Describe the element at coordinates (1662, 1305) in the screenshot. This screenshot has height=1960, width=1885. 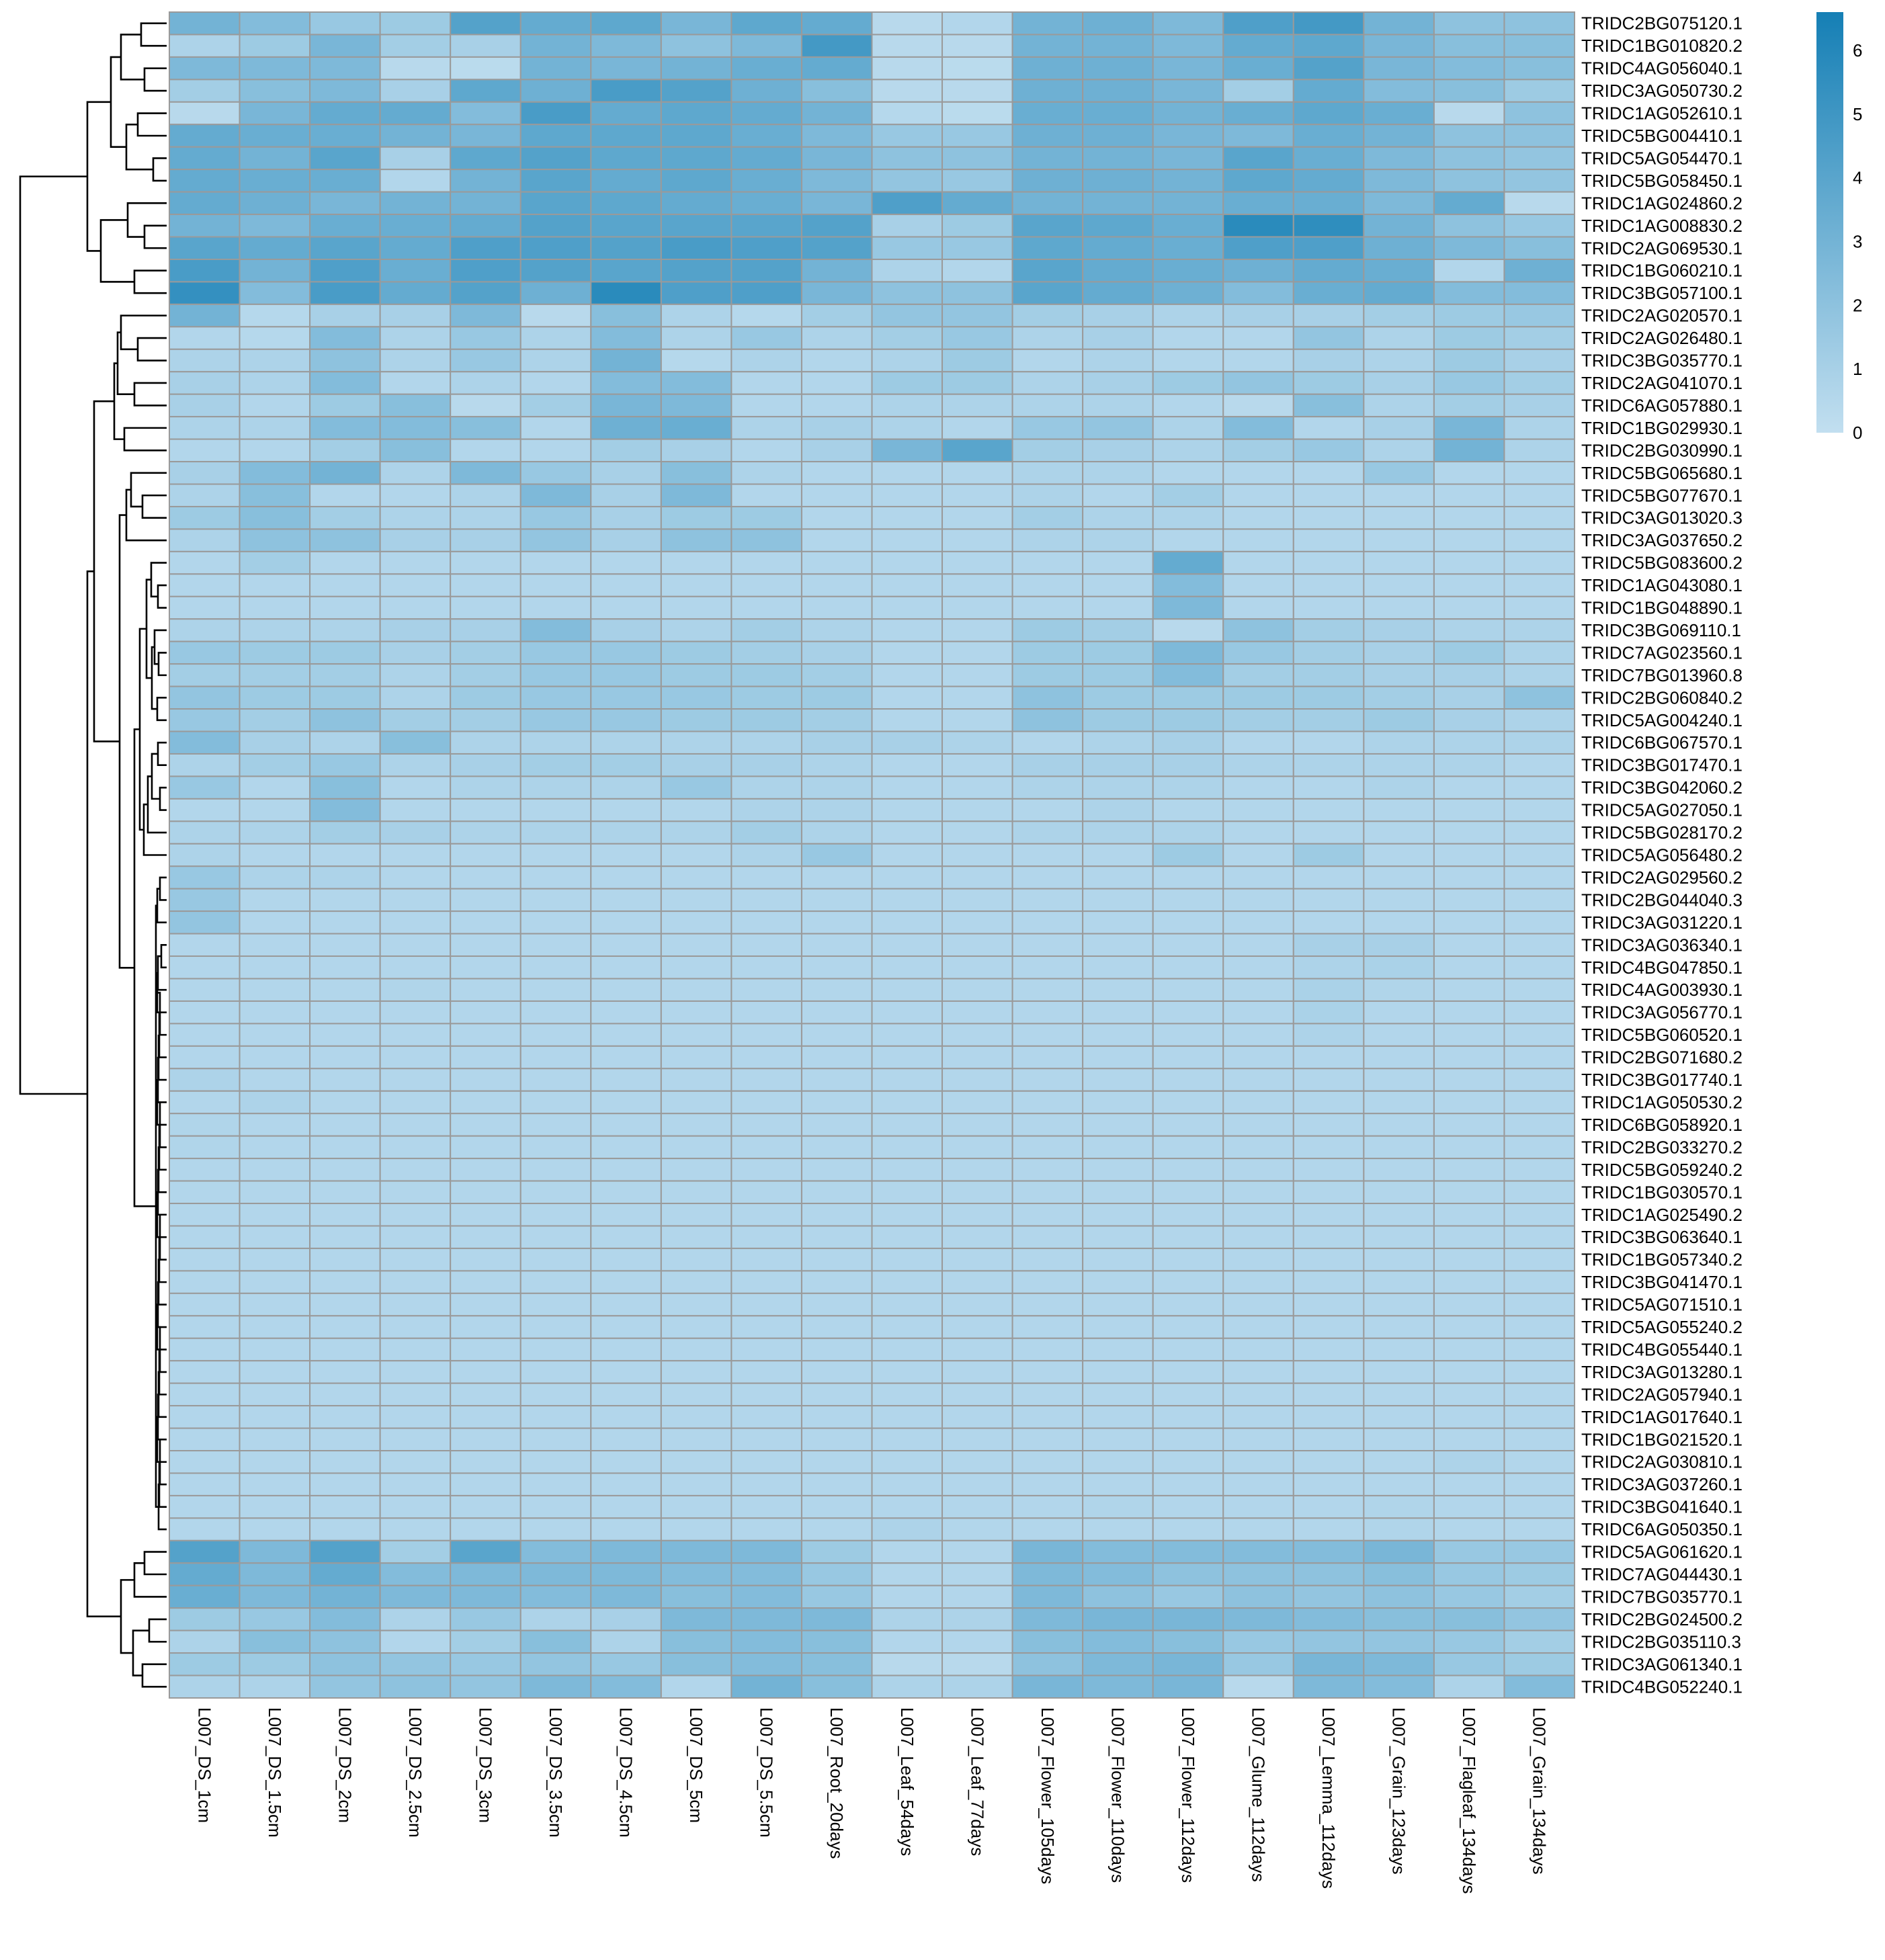
I see `row-label: TRIDC5AG071510.1` at that location.